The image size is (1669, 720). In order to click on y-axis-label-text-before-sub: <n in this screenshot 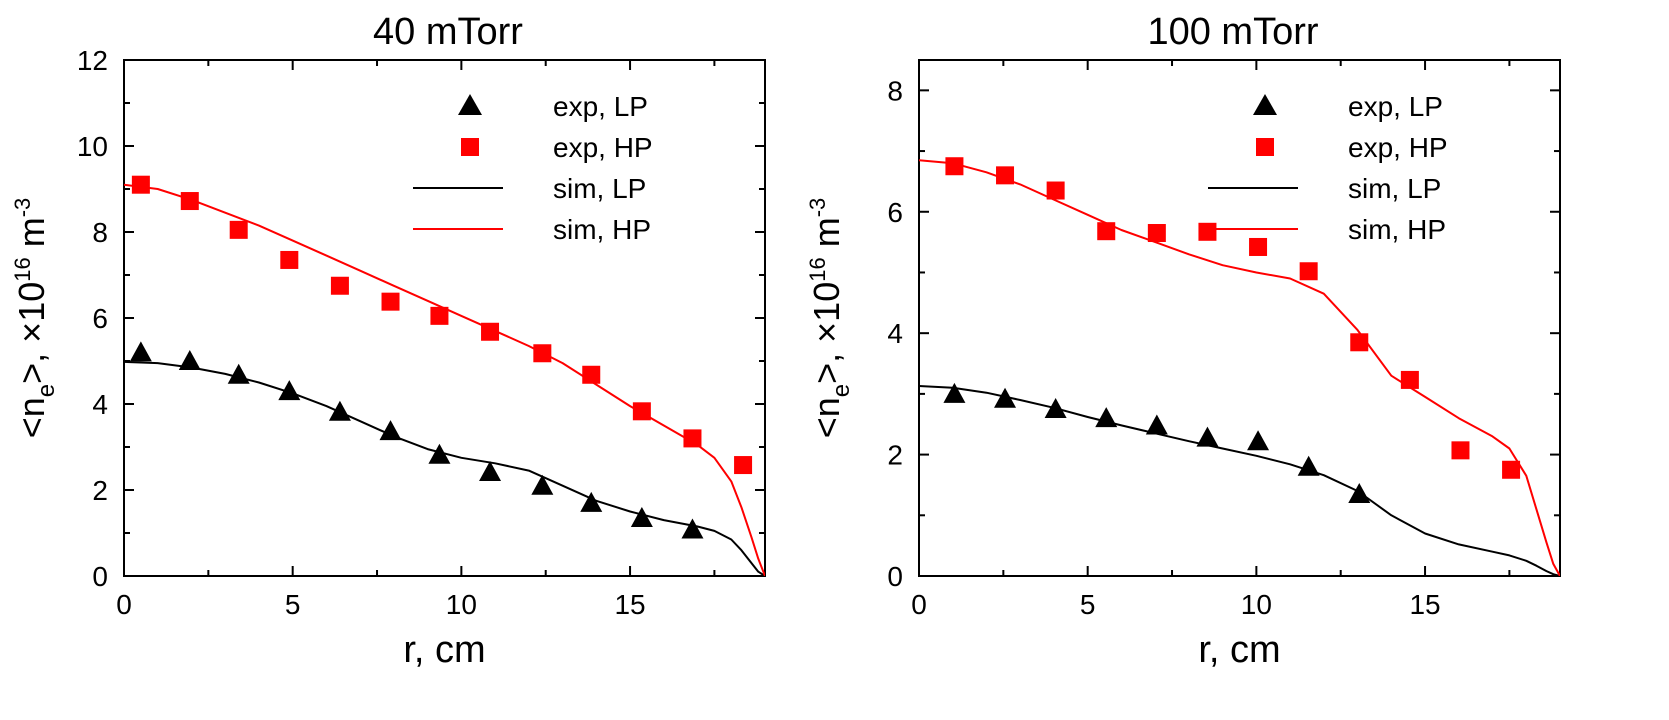, I will do `click(31, 417)`.